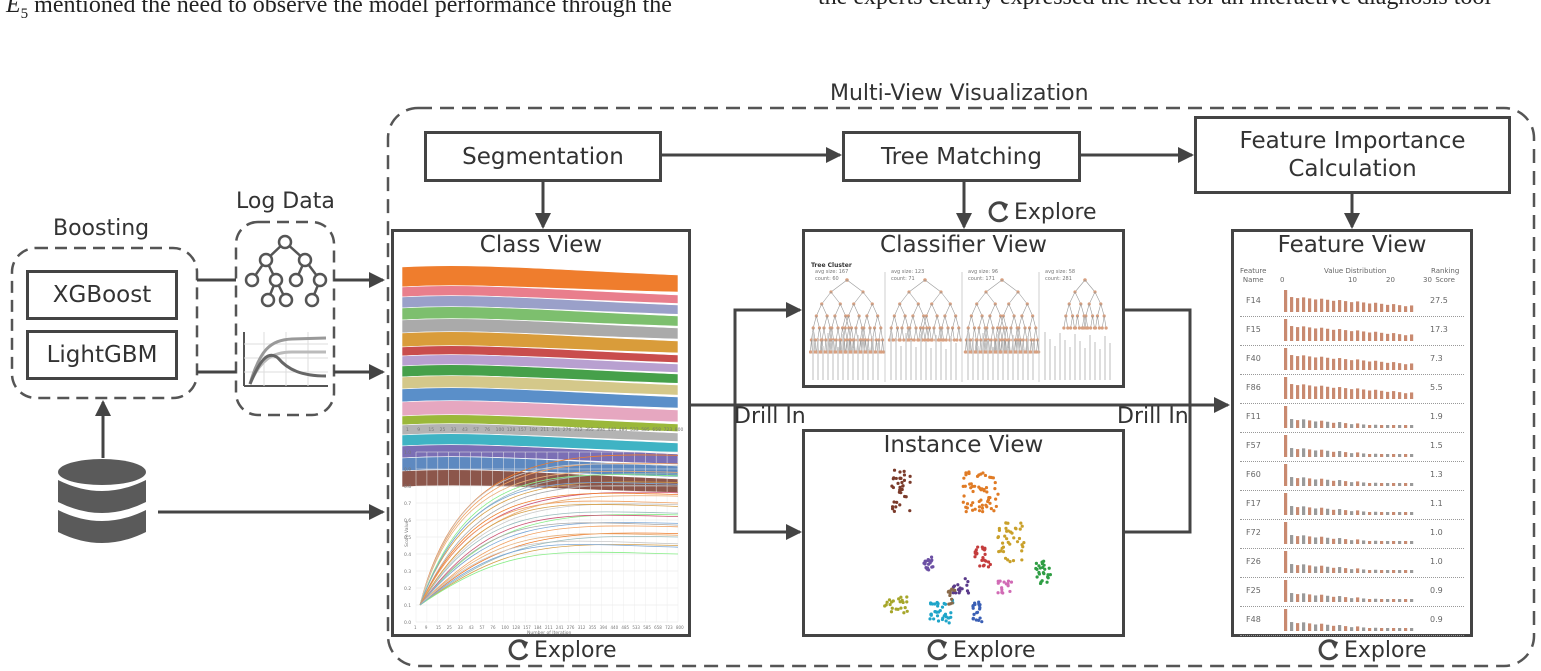  What do you see at coordinates (980, 650) in the screenshot?
I see `explore-instance-view: Explore` at bounding box center [980, 650].